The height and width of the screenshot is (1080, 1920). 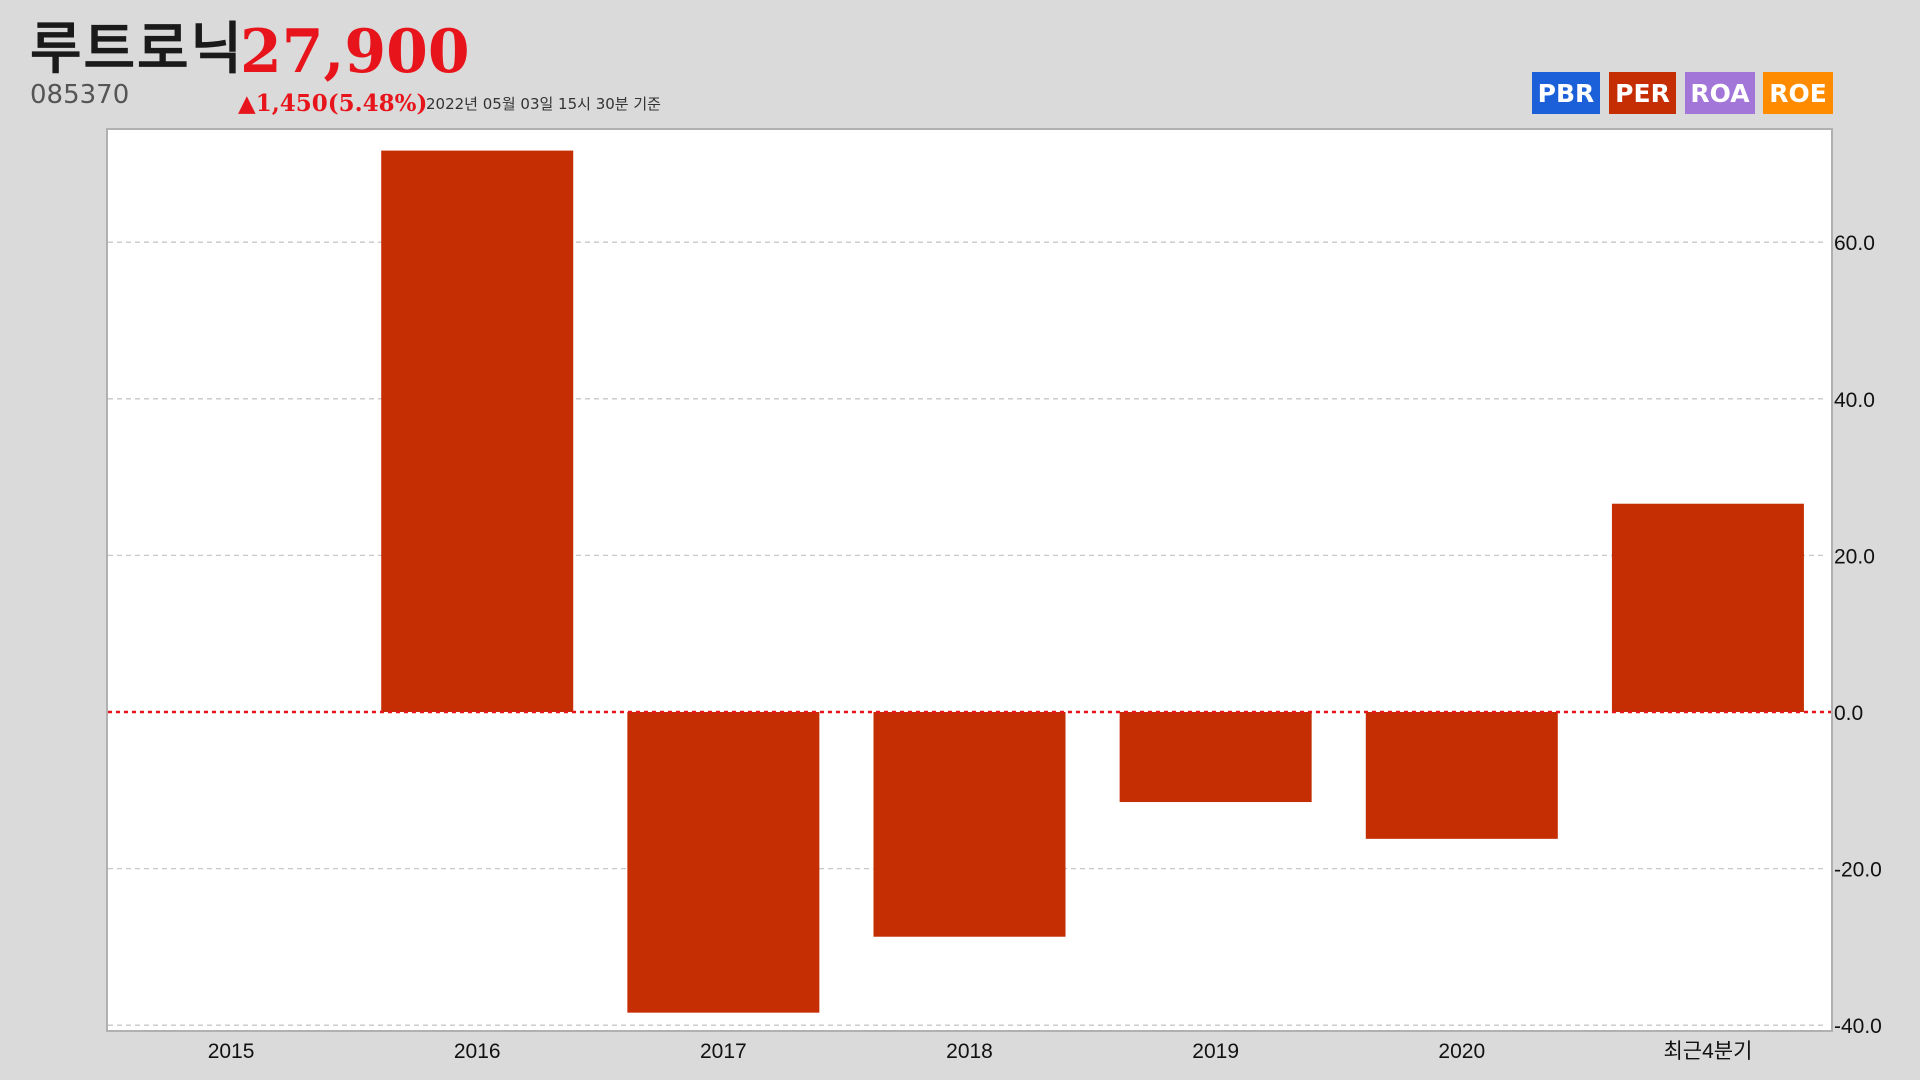 I want to click on x-tick-label: 2019, so click(x=1215, y=1051).